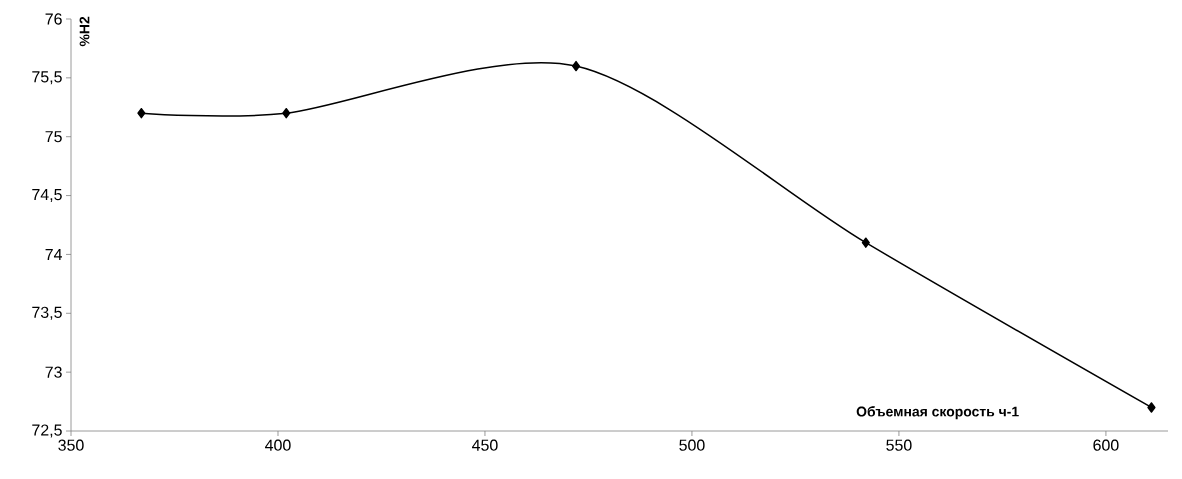 The height and width of the screenshot is (479, 1182). What do you see at coordinates (47, 78) in the screenshot?
I see `y-tick-label: 75,5` at bounding box center [47, 78].